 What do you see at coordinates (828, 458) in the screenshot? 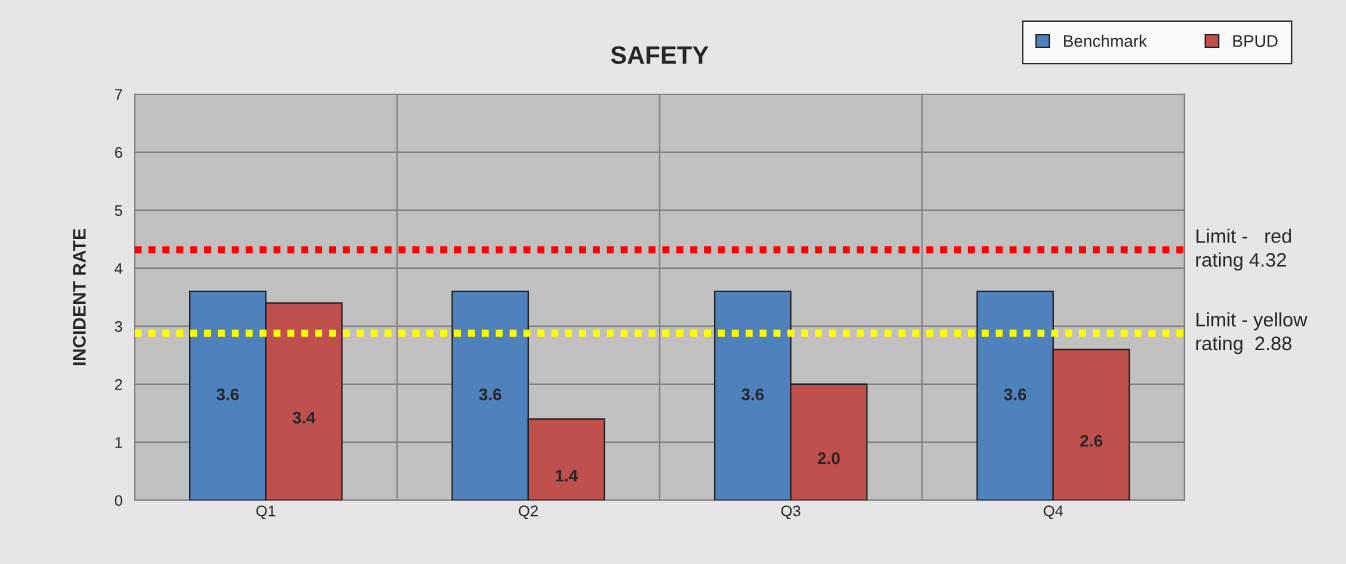
I see `data-label: 2.0` at bounding box center [828, 458].